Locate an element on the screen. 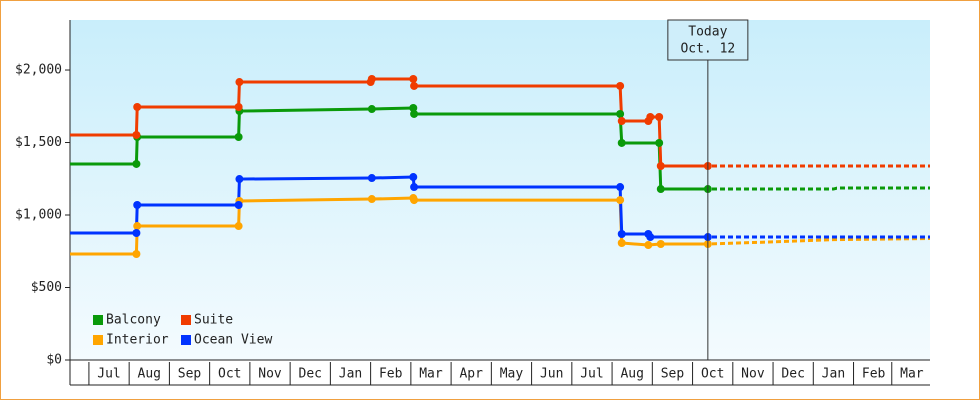 The height and width of the screenshot is (400, 980). legend-label: Balcony is located at coordinates (133, 320).